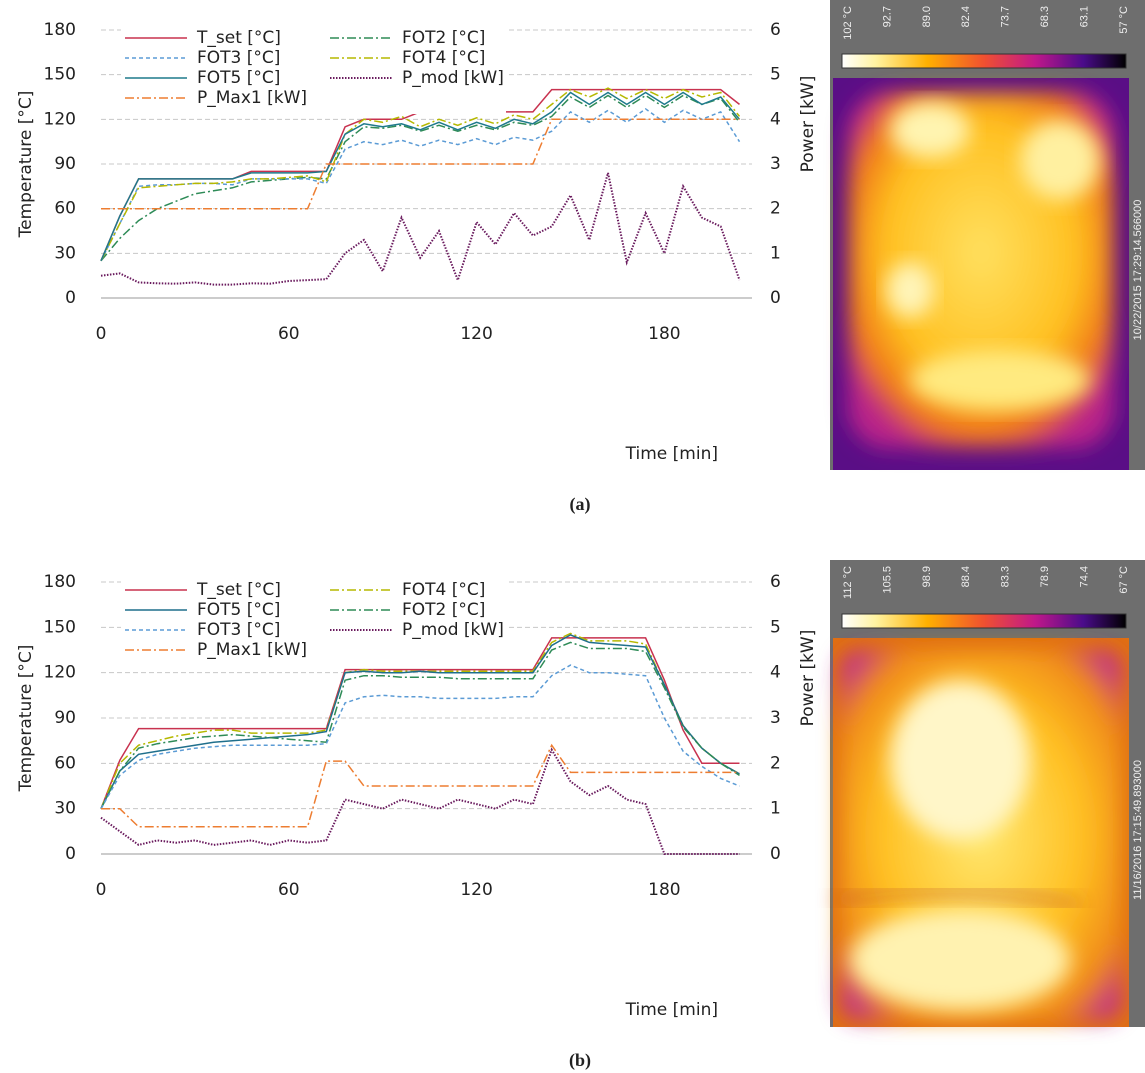 The height and width of the screenshot is (1073, 1145). What do you see at coordinates (580, 504) in the screenshot?
I see `caption: (a)` at bounding box center [580, 504].